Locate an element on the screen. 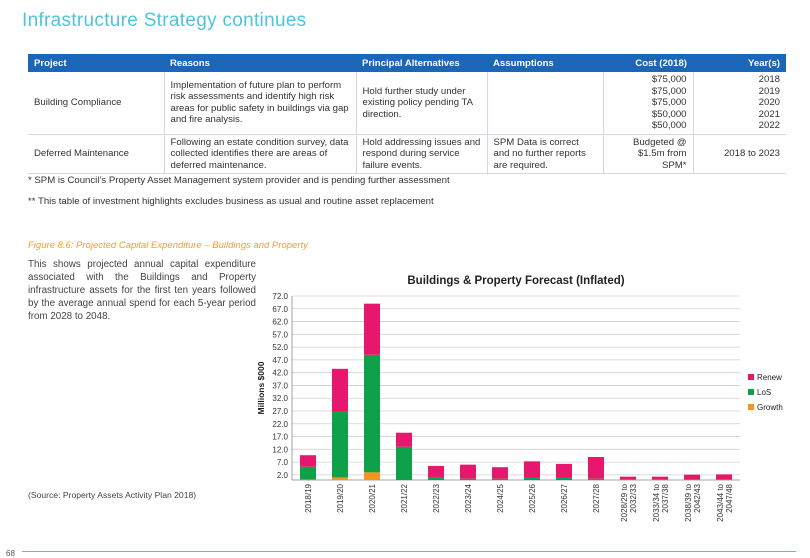 This screenshot has height=558, width=810. x-tick-label: 2025/26 is located at coordinates (532, 497).